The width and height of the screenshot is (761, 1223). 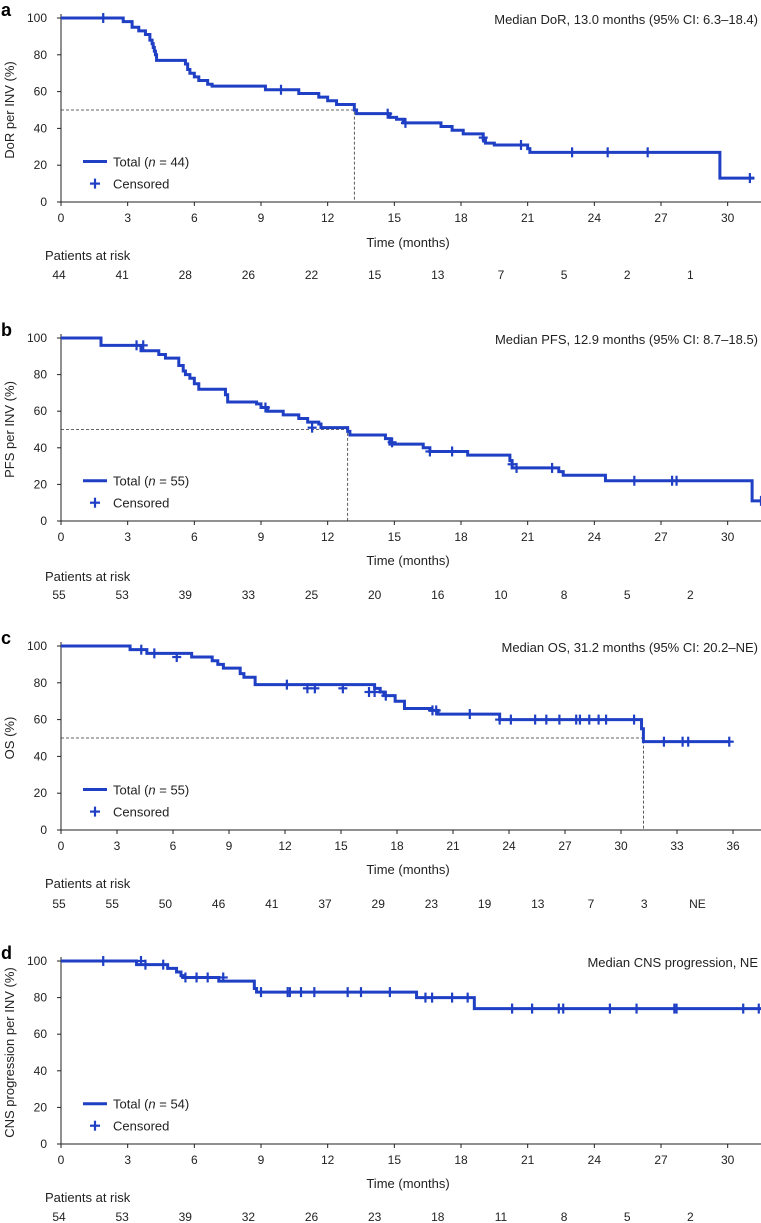 I want to click on risk-table-title: Patients at risk, so click(x=88, y=255).